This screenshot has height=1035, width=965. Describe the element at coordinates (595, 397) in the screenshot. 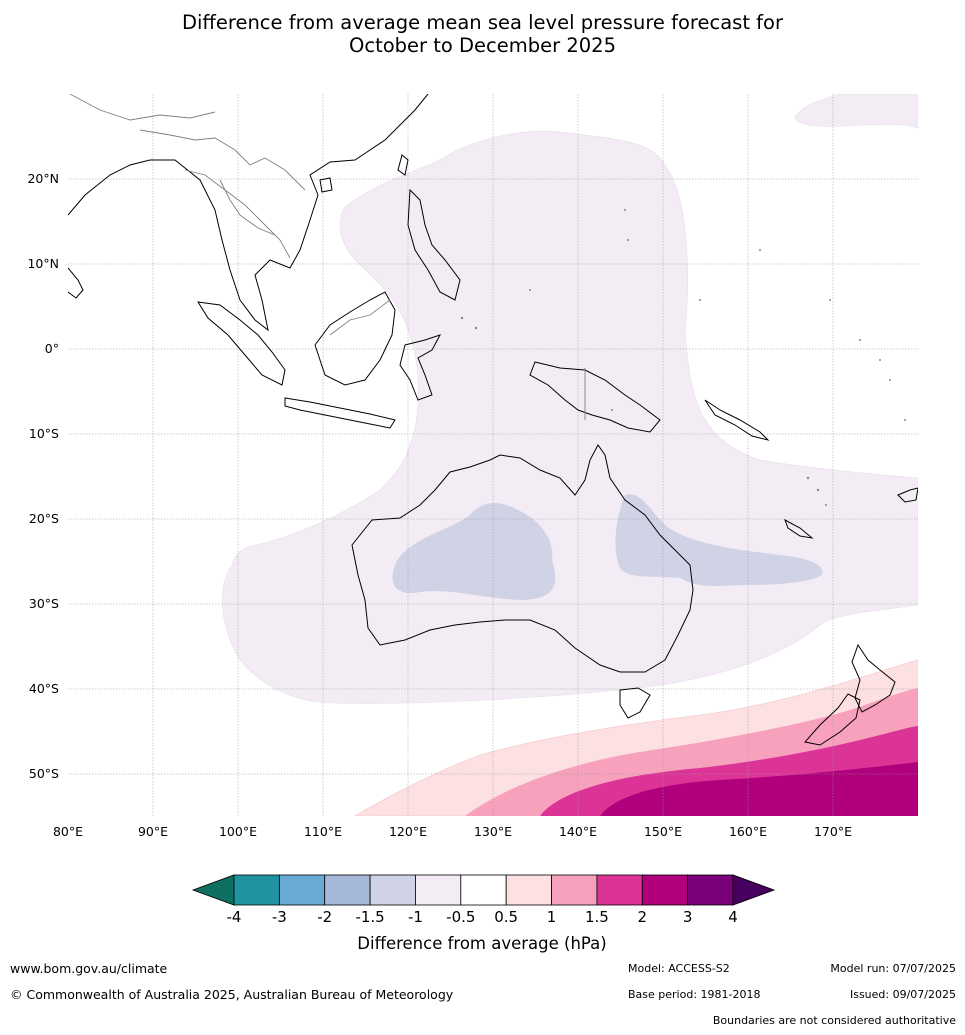

I see `new-guinea-coastline` at that location.